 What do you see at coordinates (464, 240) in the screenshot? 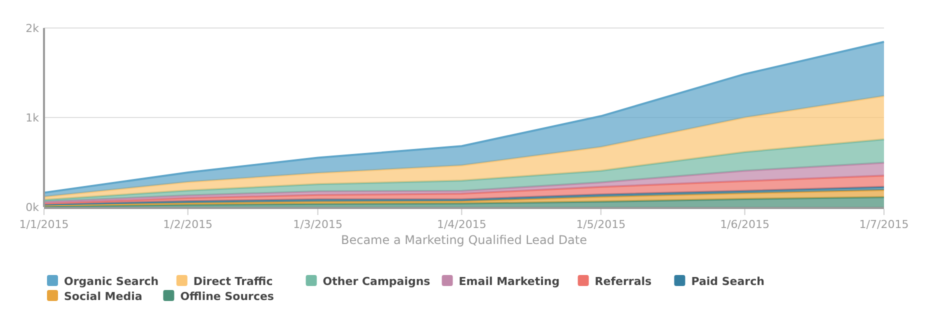
I see `x-axis-title: Became a Marketing Qualified Lead Date` at bounding box center [464, 240].